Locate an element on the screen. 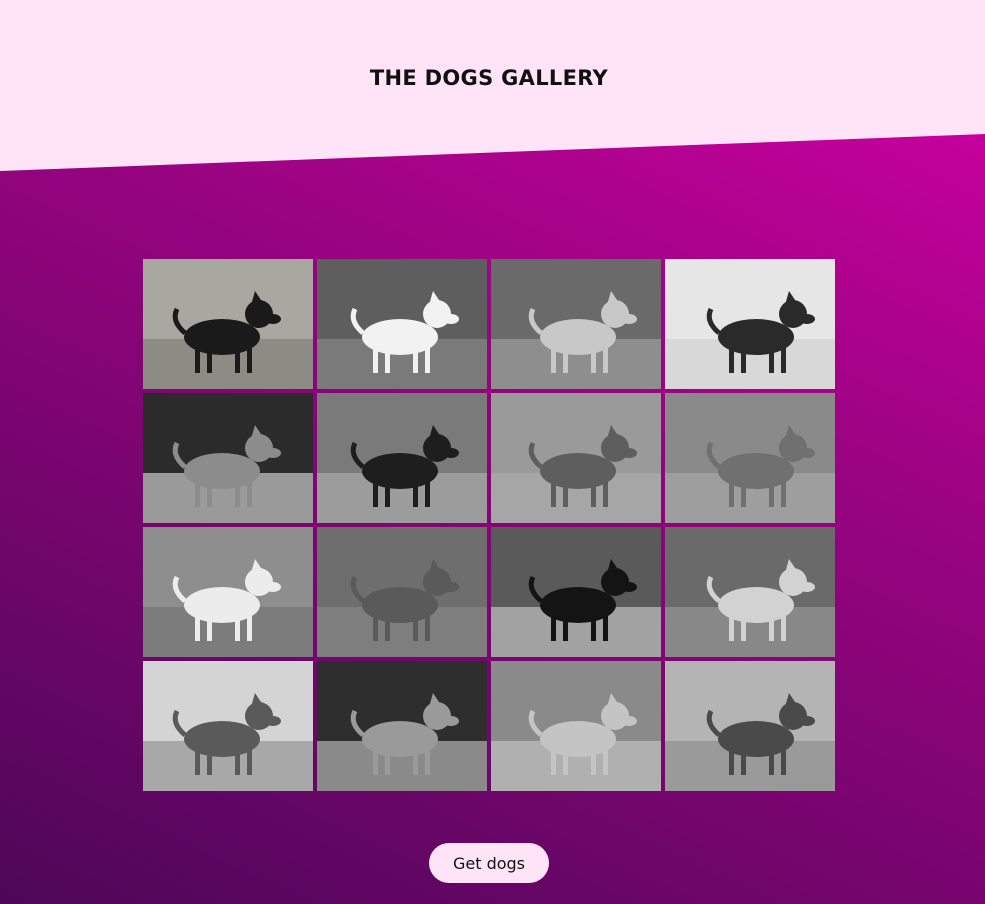 Image resolution: width=985 pixels, height=904 pixels. page-title: THE DOGS GALLERY is located at coordinates (489, 78).